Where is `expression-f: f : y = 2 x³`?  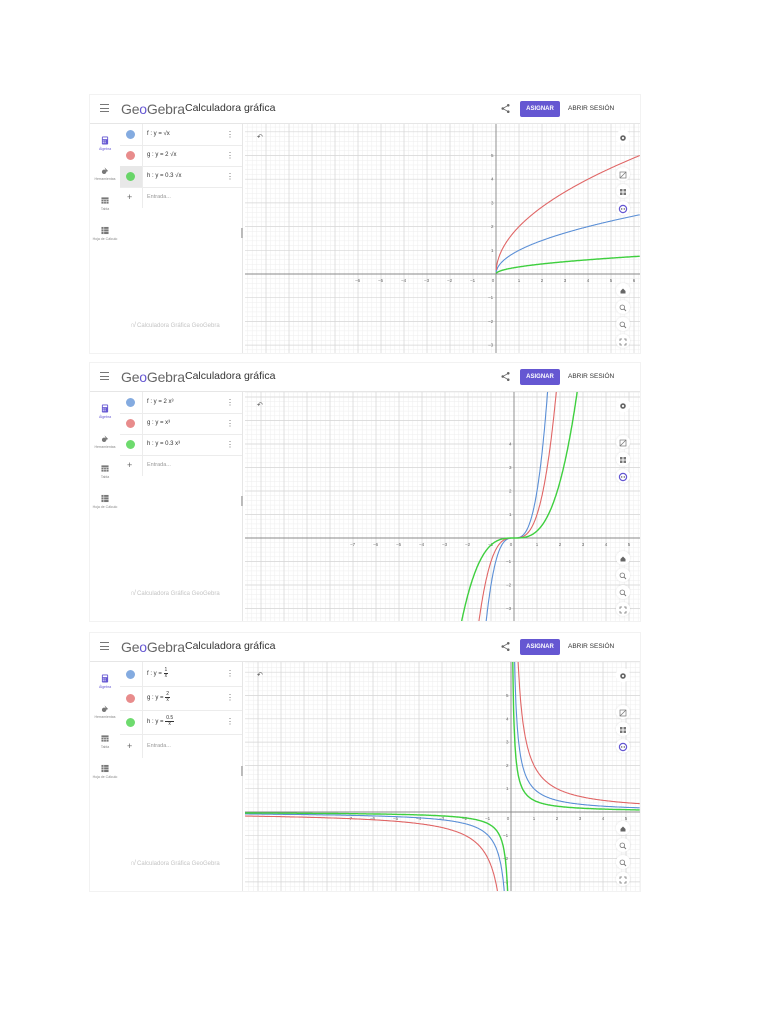
expression-f: f : y = 2 x³ is located at coordinates (160, 402).